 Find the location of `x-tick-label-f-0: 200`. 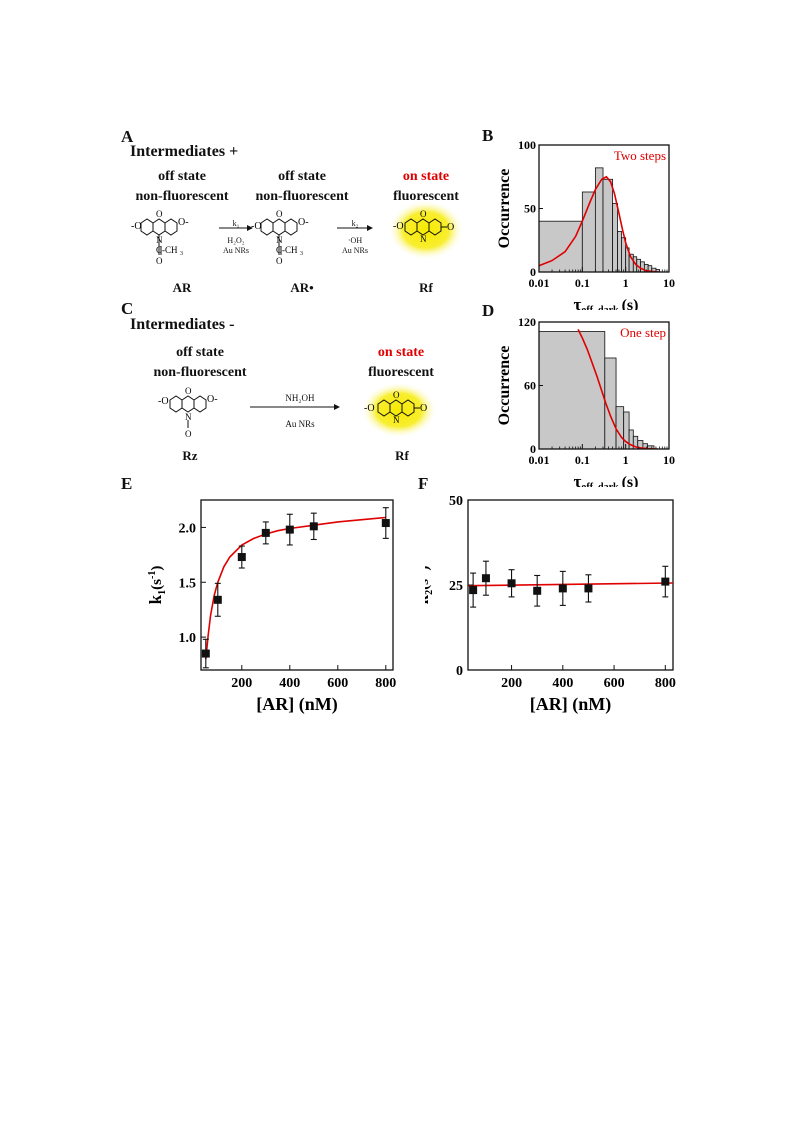

x-tick-label-f-0: 200 is located at coordinates (511, 683).